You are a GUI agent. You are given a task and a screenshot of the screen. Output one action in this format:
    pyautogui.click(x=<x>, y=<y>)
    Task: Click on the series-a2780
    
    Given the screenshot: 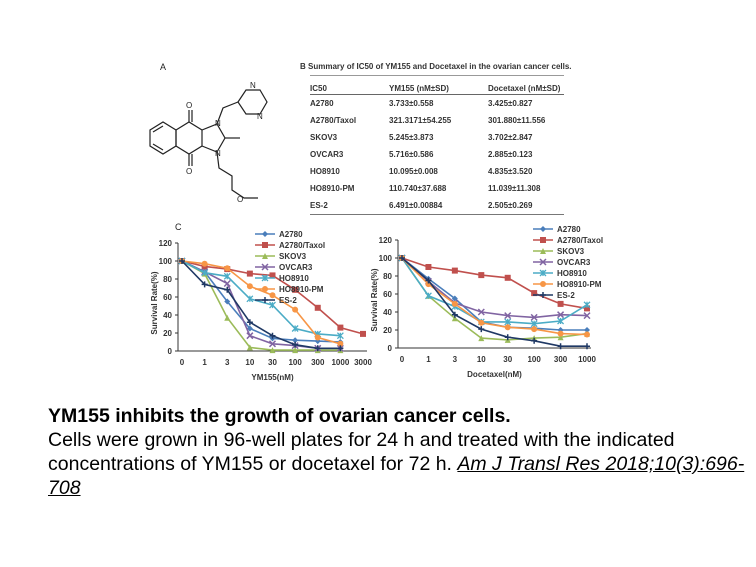 What is the action you would take?
    pyautogui.click(x=261, y=301)
    